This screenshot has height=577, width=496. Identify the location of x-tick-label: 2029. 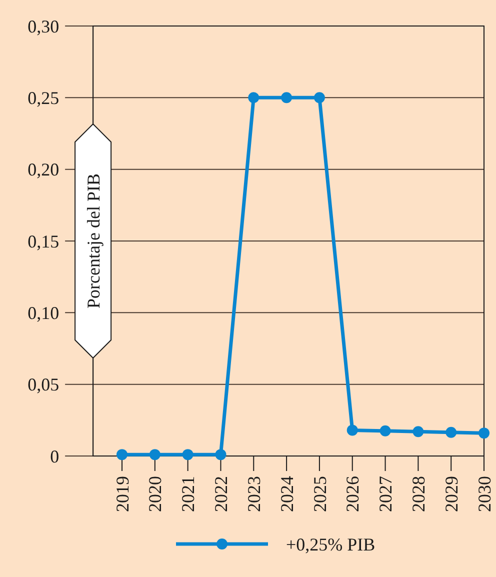
(451, 494).